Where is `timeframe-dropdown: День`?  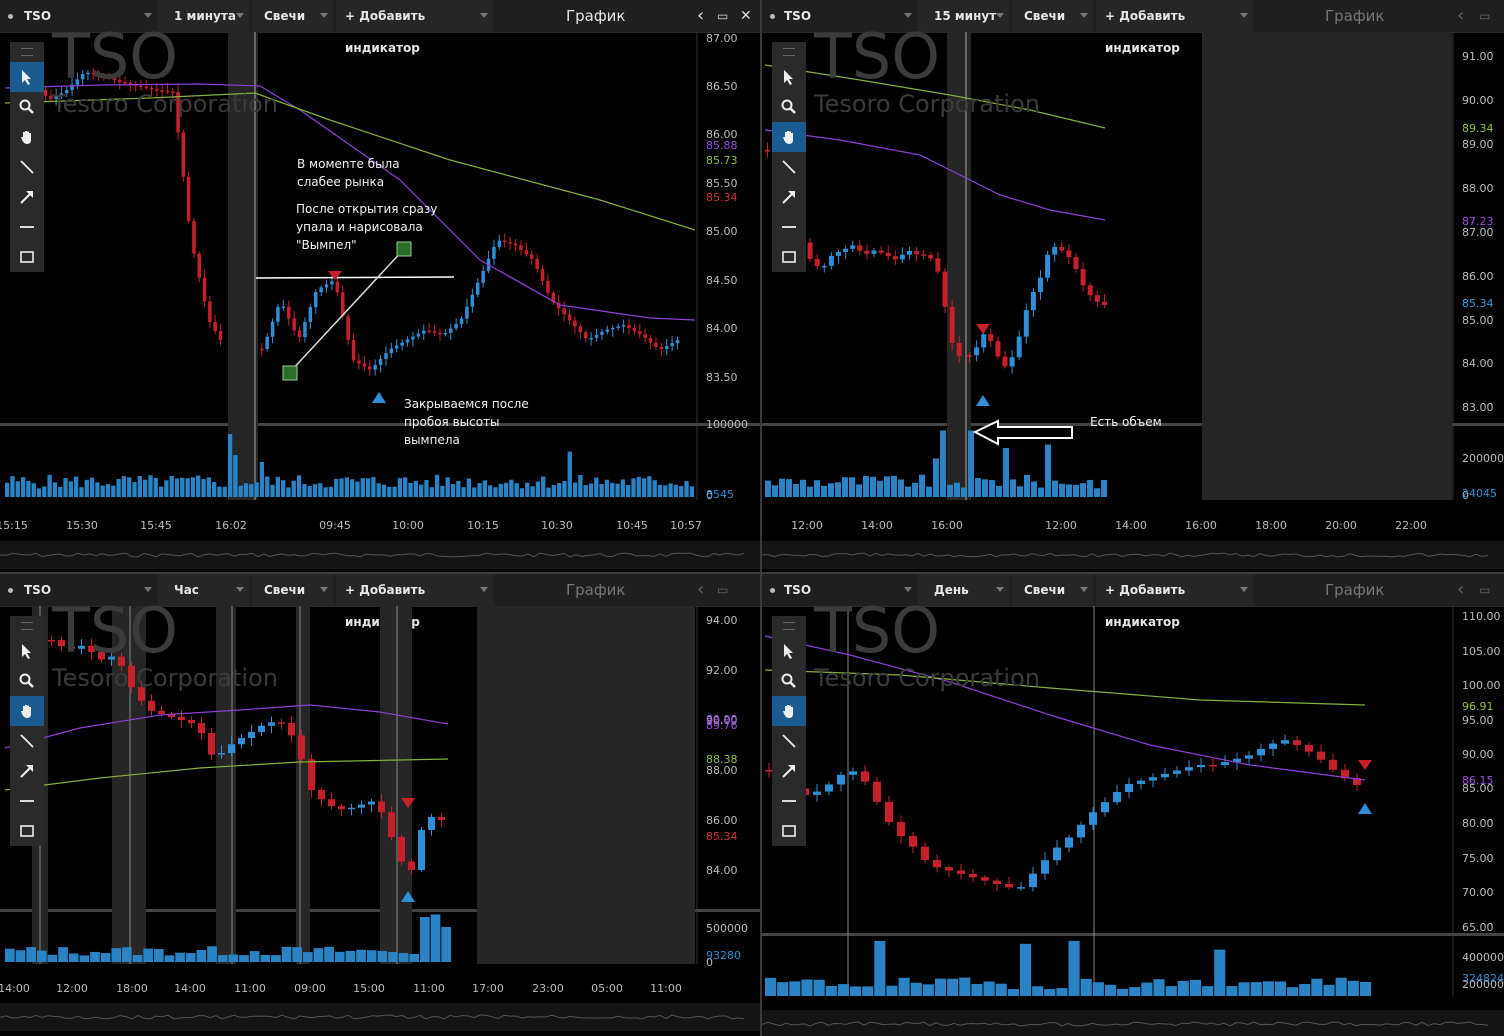 timeframe-dropdown: День is located at coordinates (964, 590).